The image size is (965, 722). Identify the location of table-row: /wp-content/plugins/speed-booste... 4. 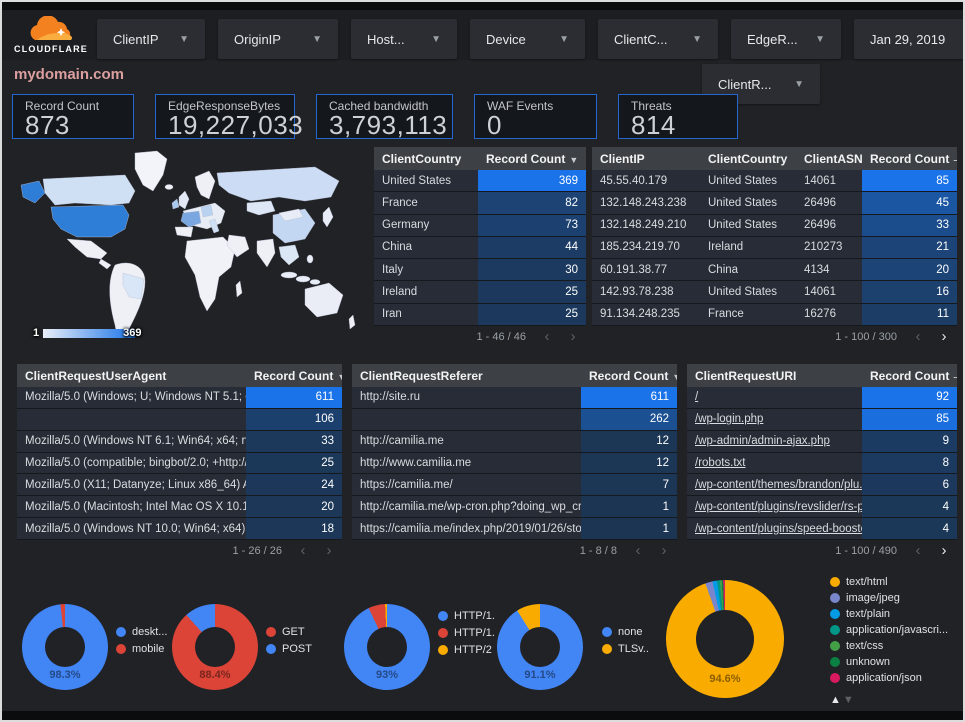
(822, 529).